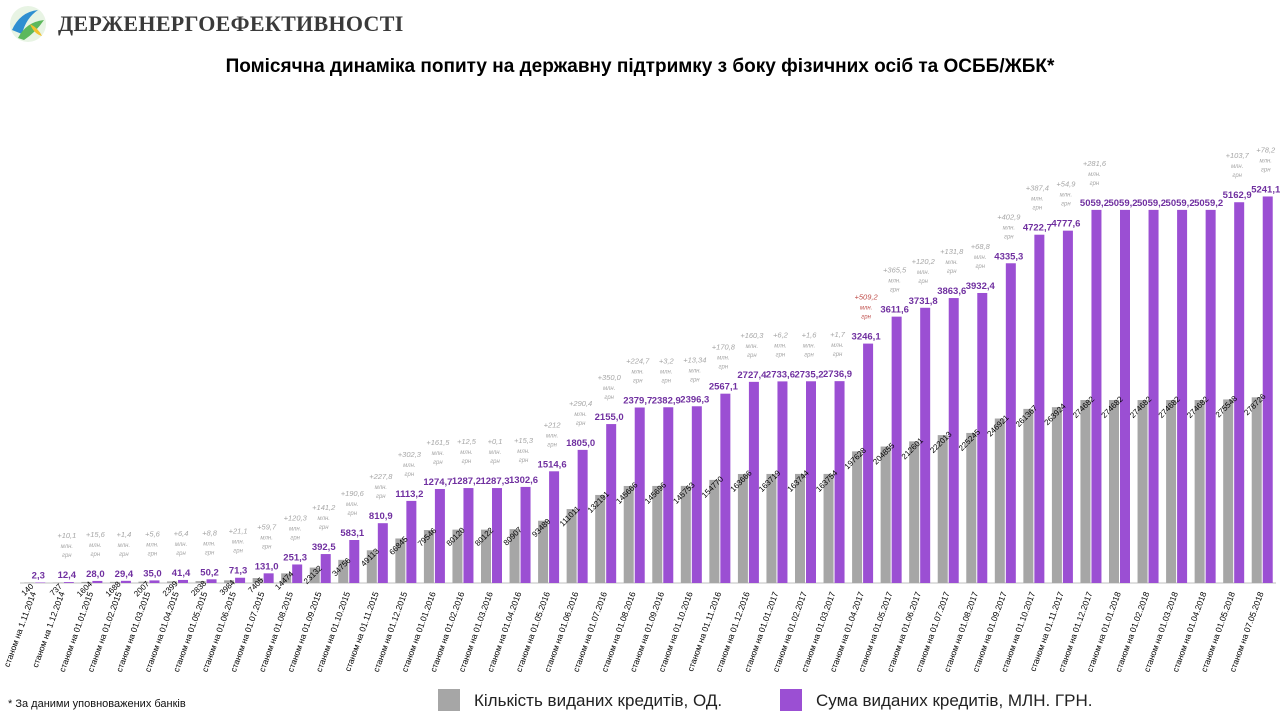  Describe the element at coordinates (666, 400) in the screenshot. I see `data-label-sum: 2382,9` at that location.